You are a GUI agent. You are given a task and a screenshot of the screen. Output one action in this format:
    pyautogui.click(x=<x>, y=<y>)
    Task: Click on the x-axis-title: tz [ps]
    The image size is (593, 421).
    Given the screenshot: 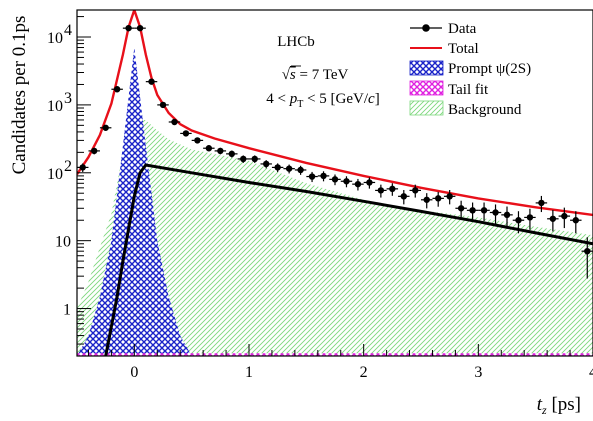 What is the action you would take?
    pyautogui.click(x=559, y=405)
    